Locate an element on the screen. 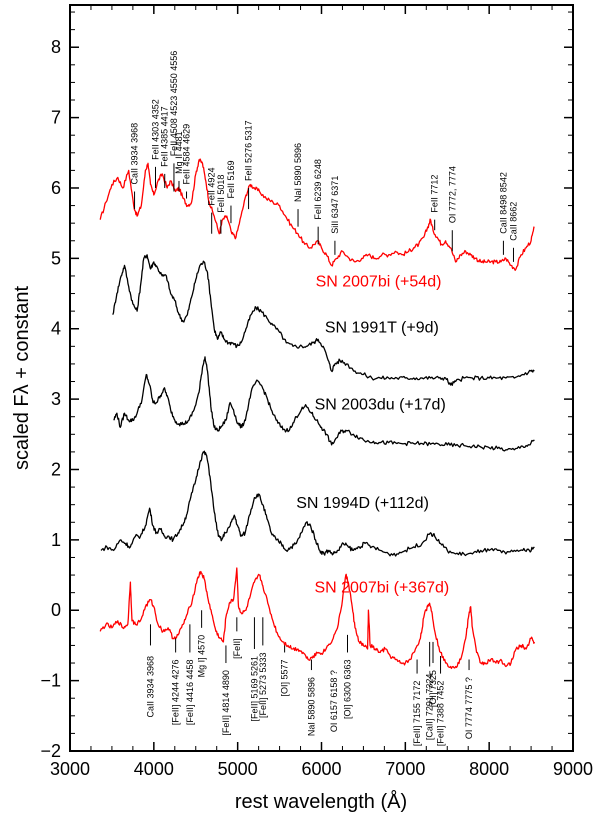 The height and width of the screenshot is (819, 595). x-axis-label: rest wavelength (Å) is located at coordinates (321, 801).